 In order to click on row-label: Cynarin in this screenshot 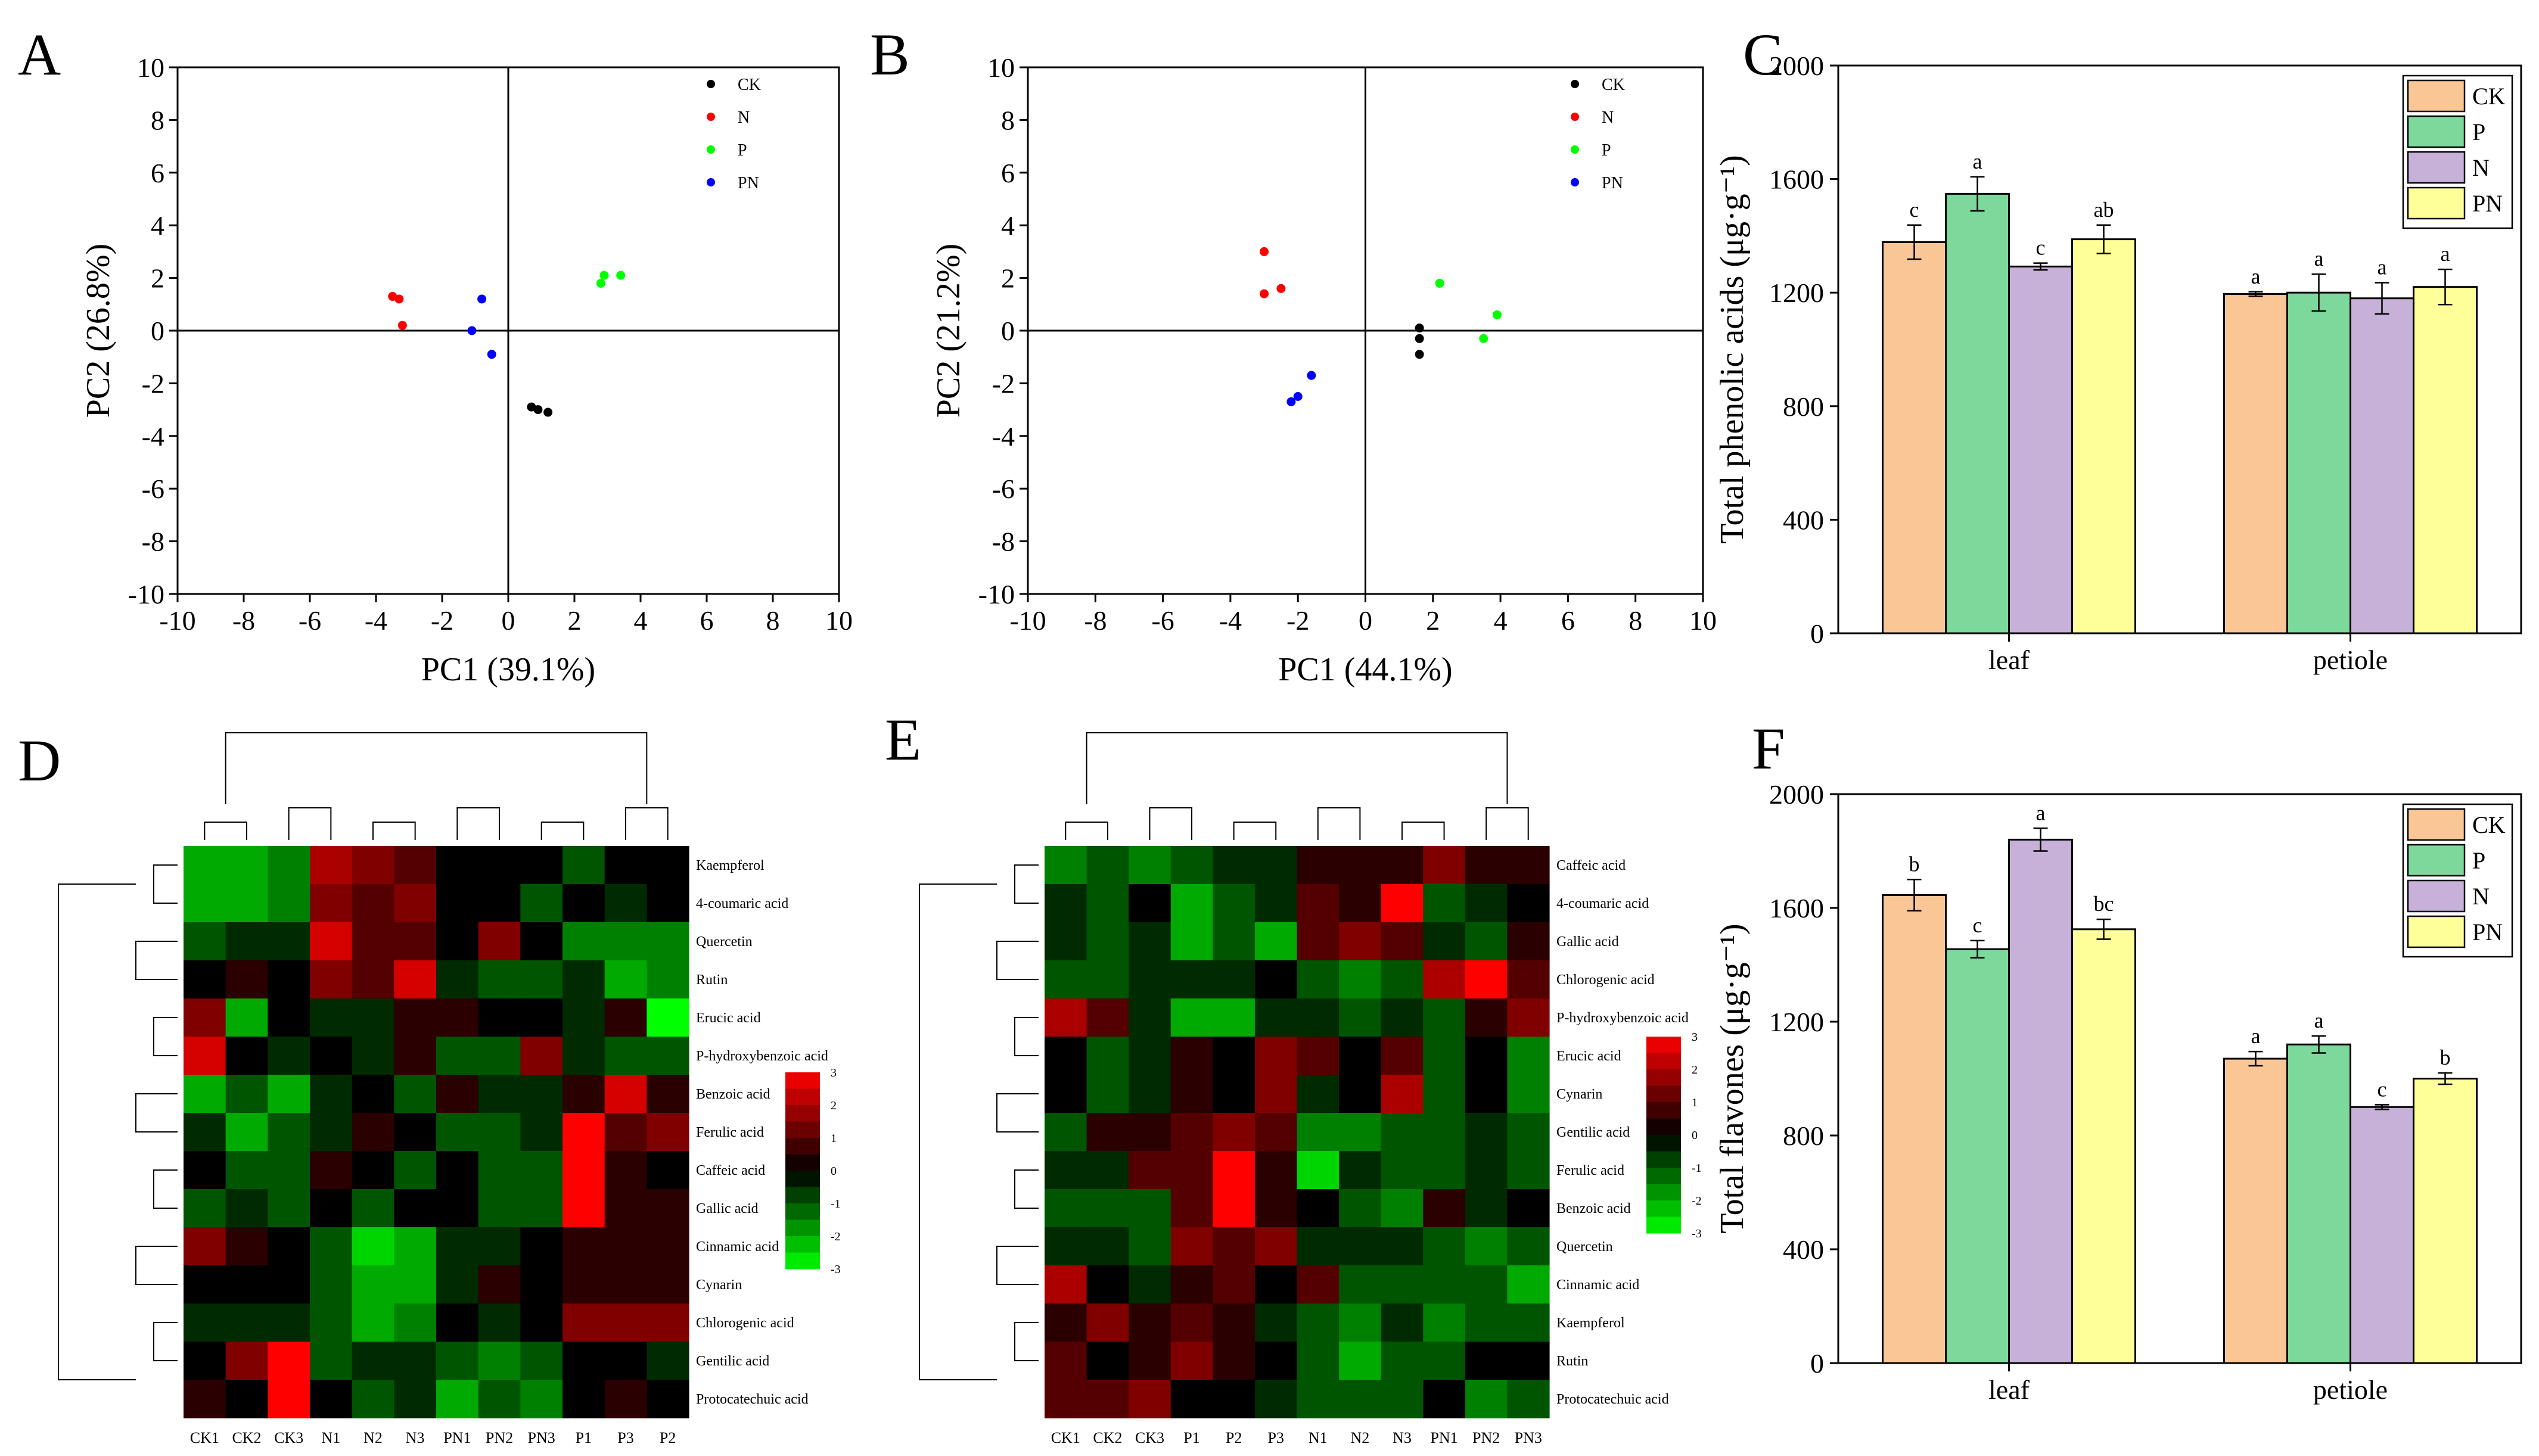, I will do `click(1579, 1094)`.